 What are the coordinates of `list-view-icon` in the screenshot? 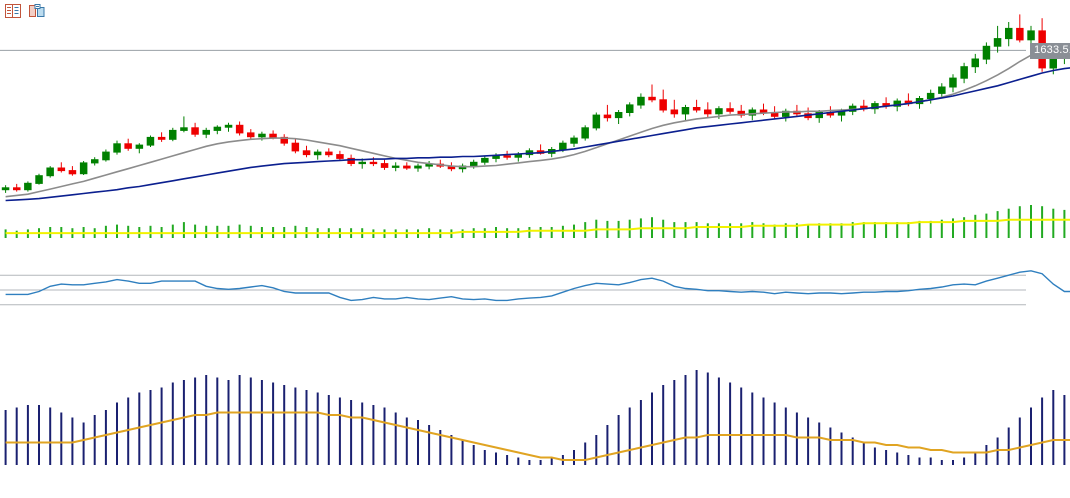 It's located at (13, 11).